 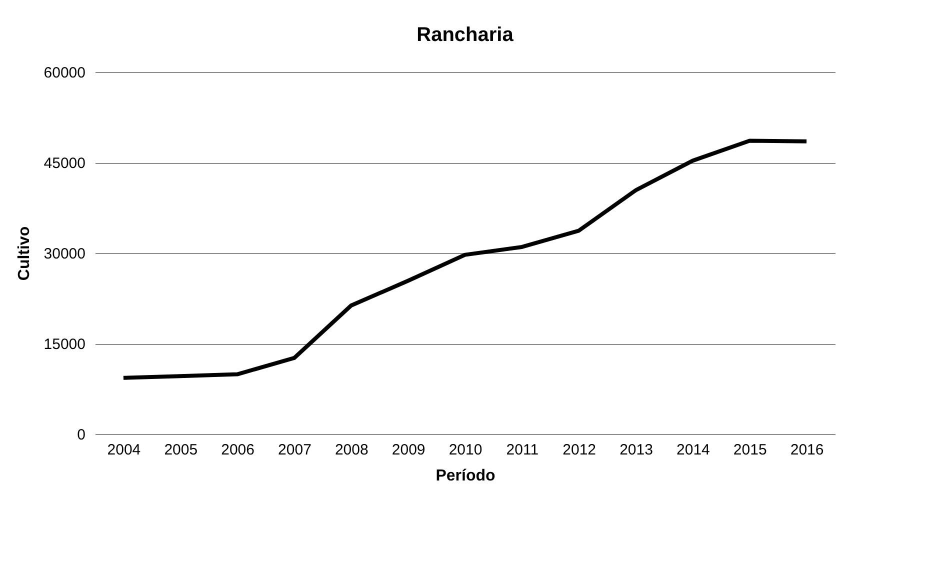 I want to click on x-tick-label: 2012, so click(x=579, y=450).